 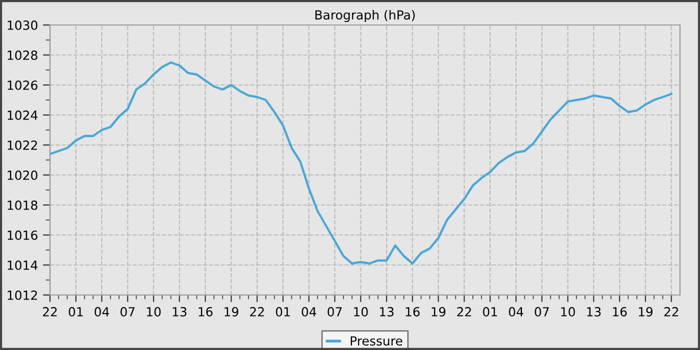 What do you see at coordinates (23, 115) in the screenshot?
I see `y-tick-label: 1024` at bounding box center [23, 115].